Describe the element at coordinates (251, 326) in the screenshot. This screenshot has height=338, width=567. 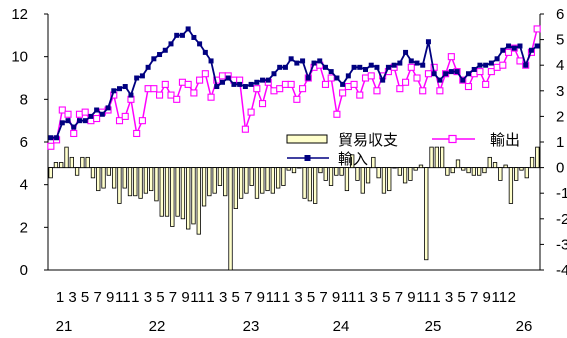
I see `x-year-label: 23` at that location.